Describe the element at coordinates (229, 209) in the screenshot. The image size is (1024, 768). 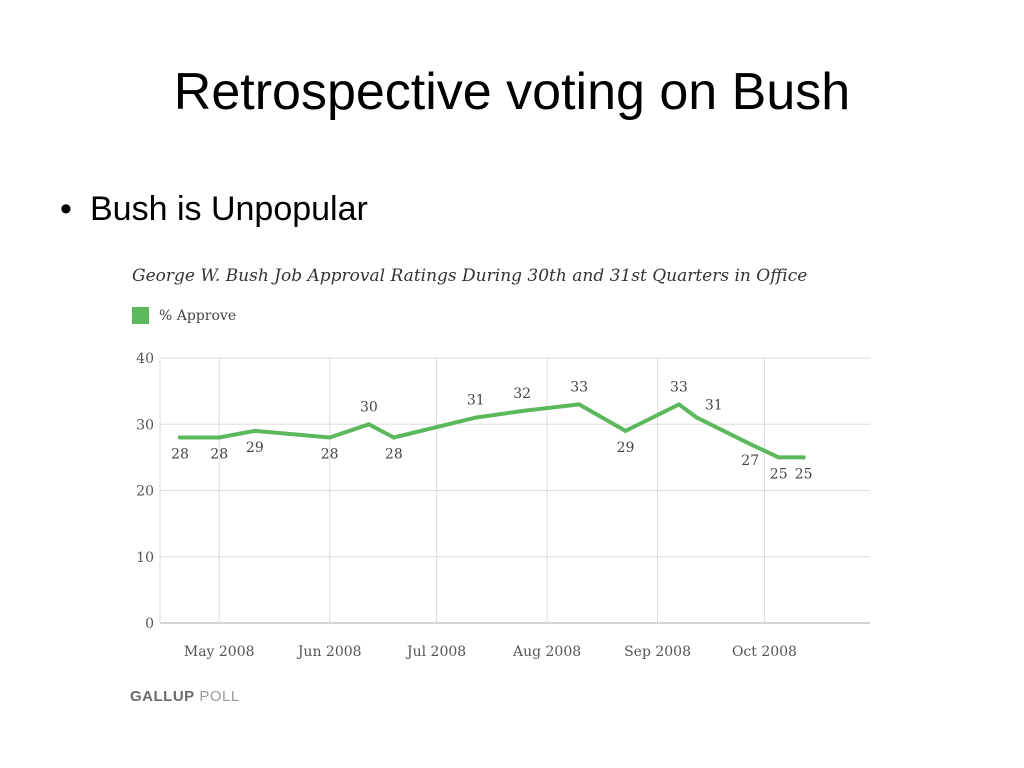
I see `bullet-text: Bush is Unpopular` at that location.